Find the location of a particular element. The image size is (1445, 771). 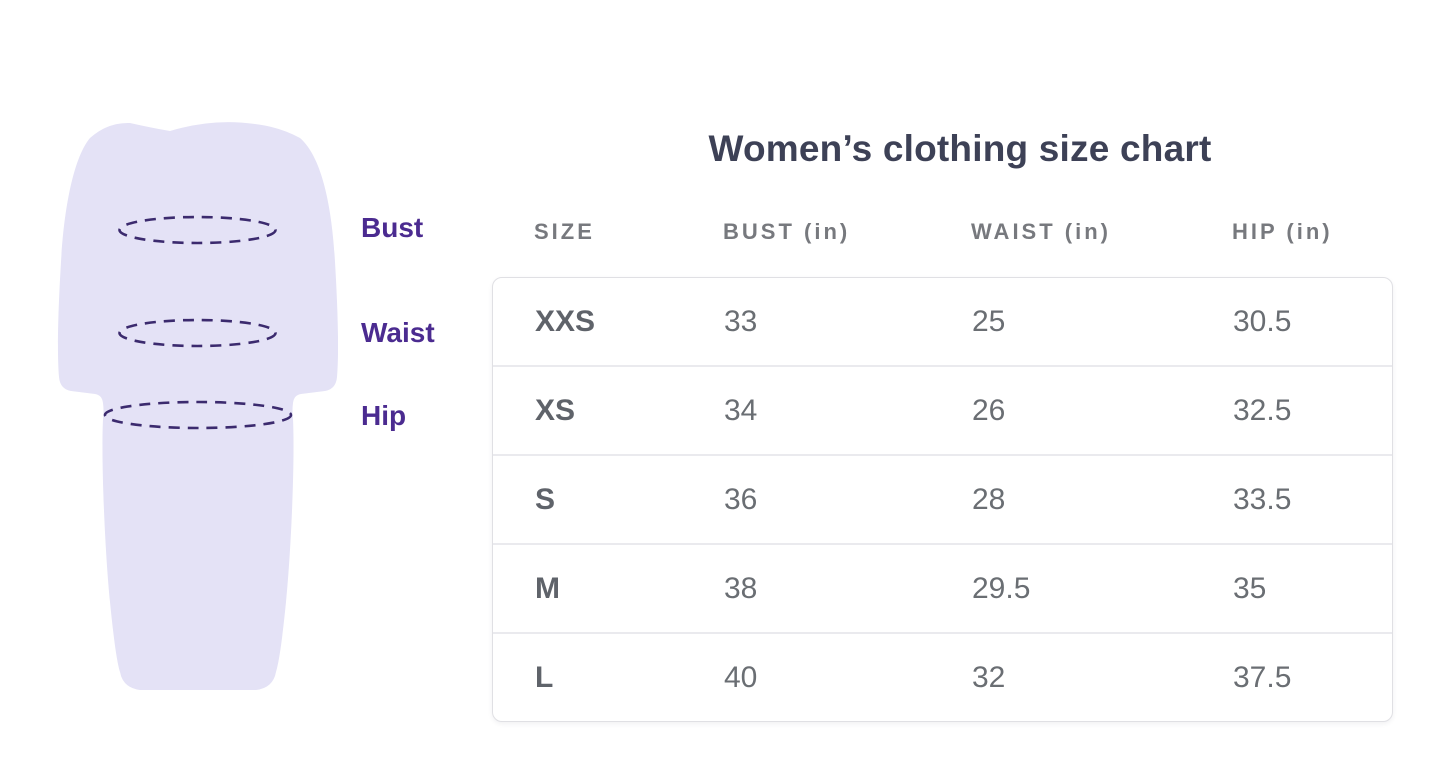

size-cell: XS is located at coordinates (555, 410).